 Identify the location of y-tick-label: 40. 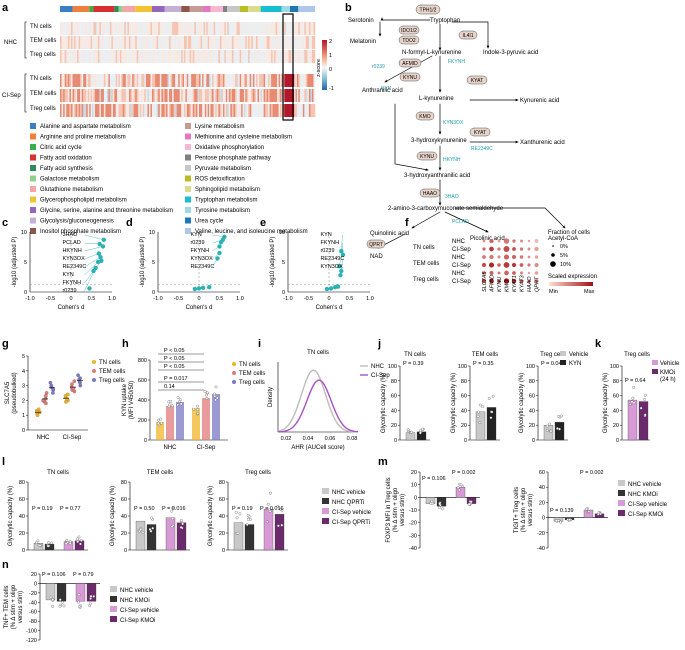
(616, 411).